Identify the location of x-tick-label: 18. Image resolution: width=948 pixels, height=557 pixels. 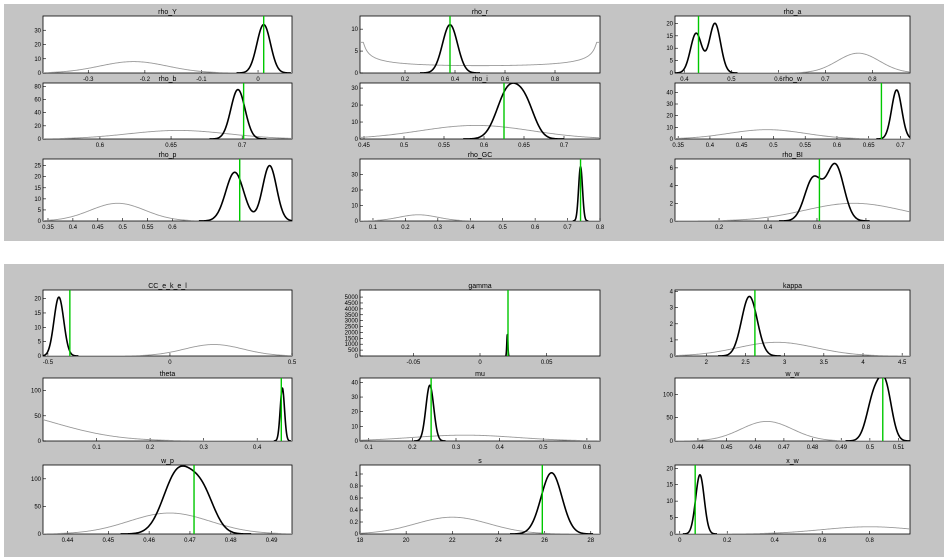
(360, 541).